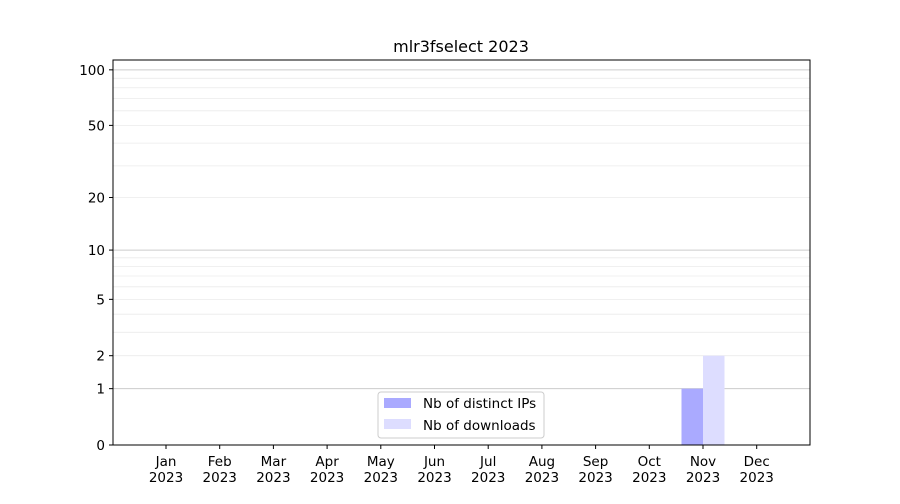  I want to click on x-tick-label: Aug, so click(542, 462).